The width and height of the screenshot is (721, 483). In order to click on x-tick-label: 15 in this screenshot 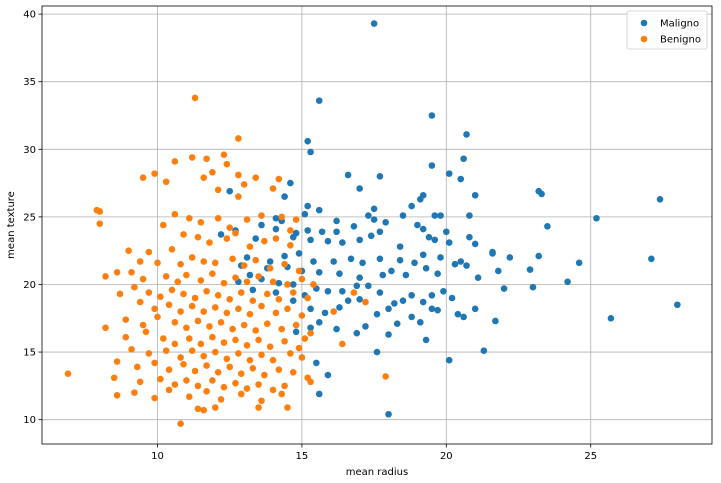, I will do `click(302, 456)`.